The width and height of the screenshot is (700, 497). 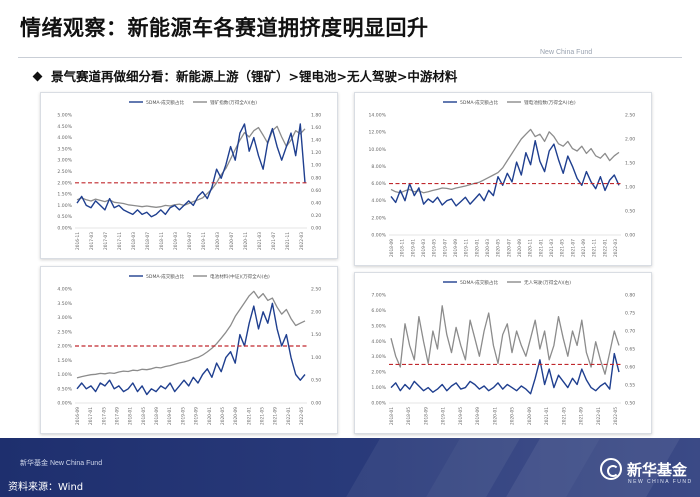 I want to click on x-tick-label: 2018-01, so click(x=392, y=416).